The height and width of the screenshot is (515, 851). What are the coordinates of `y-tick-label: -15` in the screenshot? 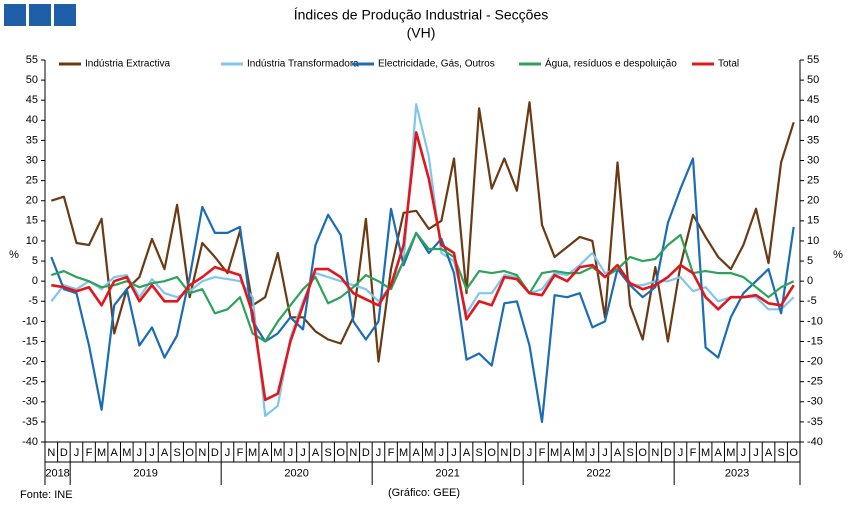 It's located at (30, 341).